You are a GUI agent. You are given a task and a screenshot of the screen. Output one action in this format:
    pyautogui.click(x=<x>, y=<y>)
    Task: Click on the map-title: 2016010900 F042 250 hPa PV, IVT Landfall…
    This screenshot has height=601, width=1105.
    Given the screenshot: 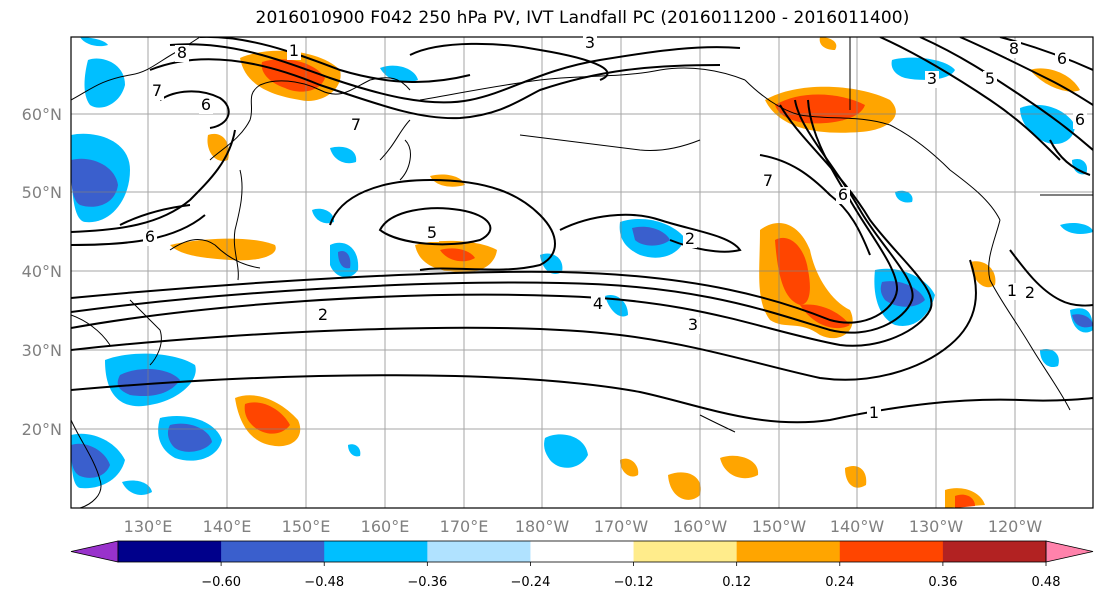 What is the action you would take?
    pyautogui.click(x=582, y=18)
    